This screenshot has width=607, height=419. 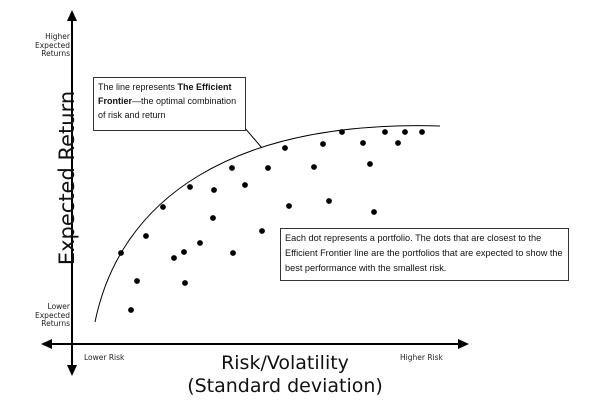 What do you see at coordinates (165, 94) in the screenshot?
I see `frontier-callout-bold: The Efficient Frontier` at bounding box center [165, 94].